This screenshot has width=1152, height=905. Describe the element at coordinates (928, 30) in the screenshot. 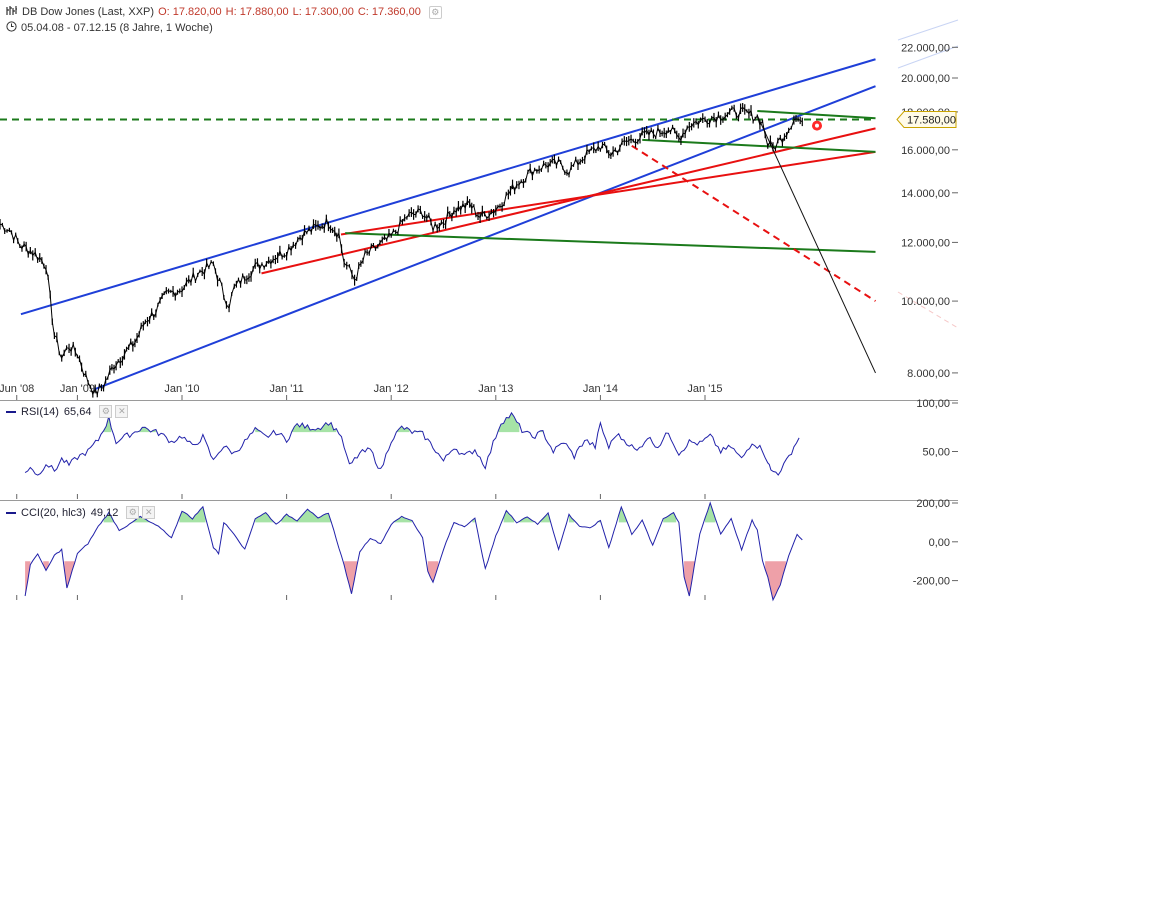

I see `channel-extension-faint` at that location.